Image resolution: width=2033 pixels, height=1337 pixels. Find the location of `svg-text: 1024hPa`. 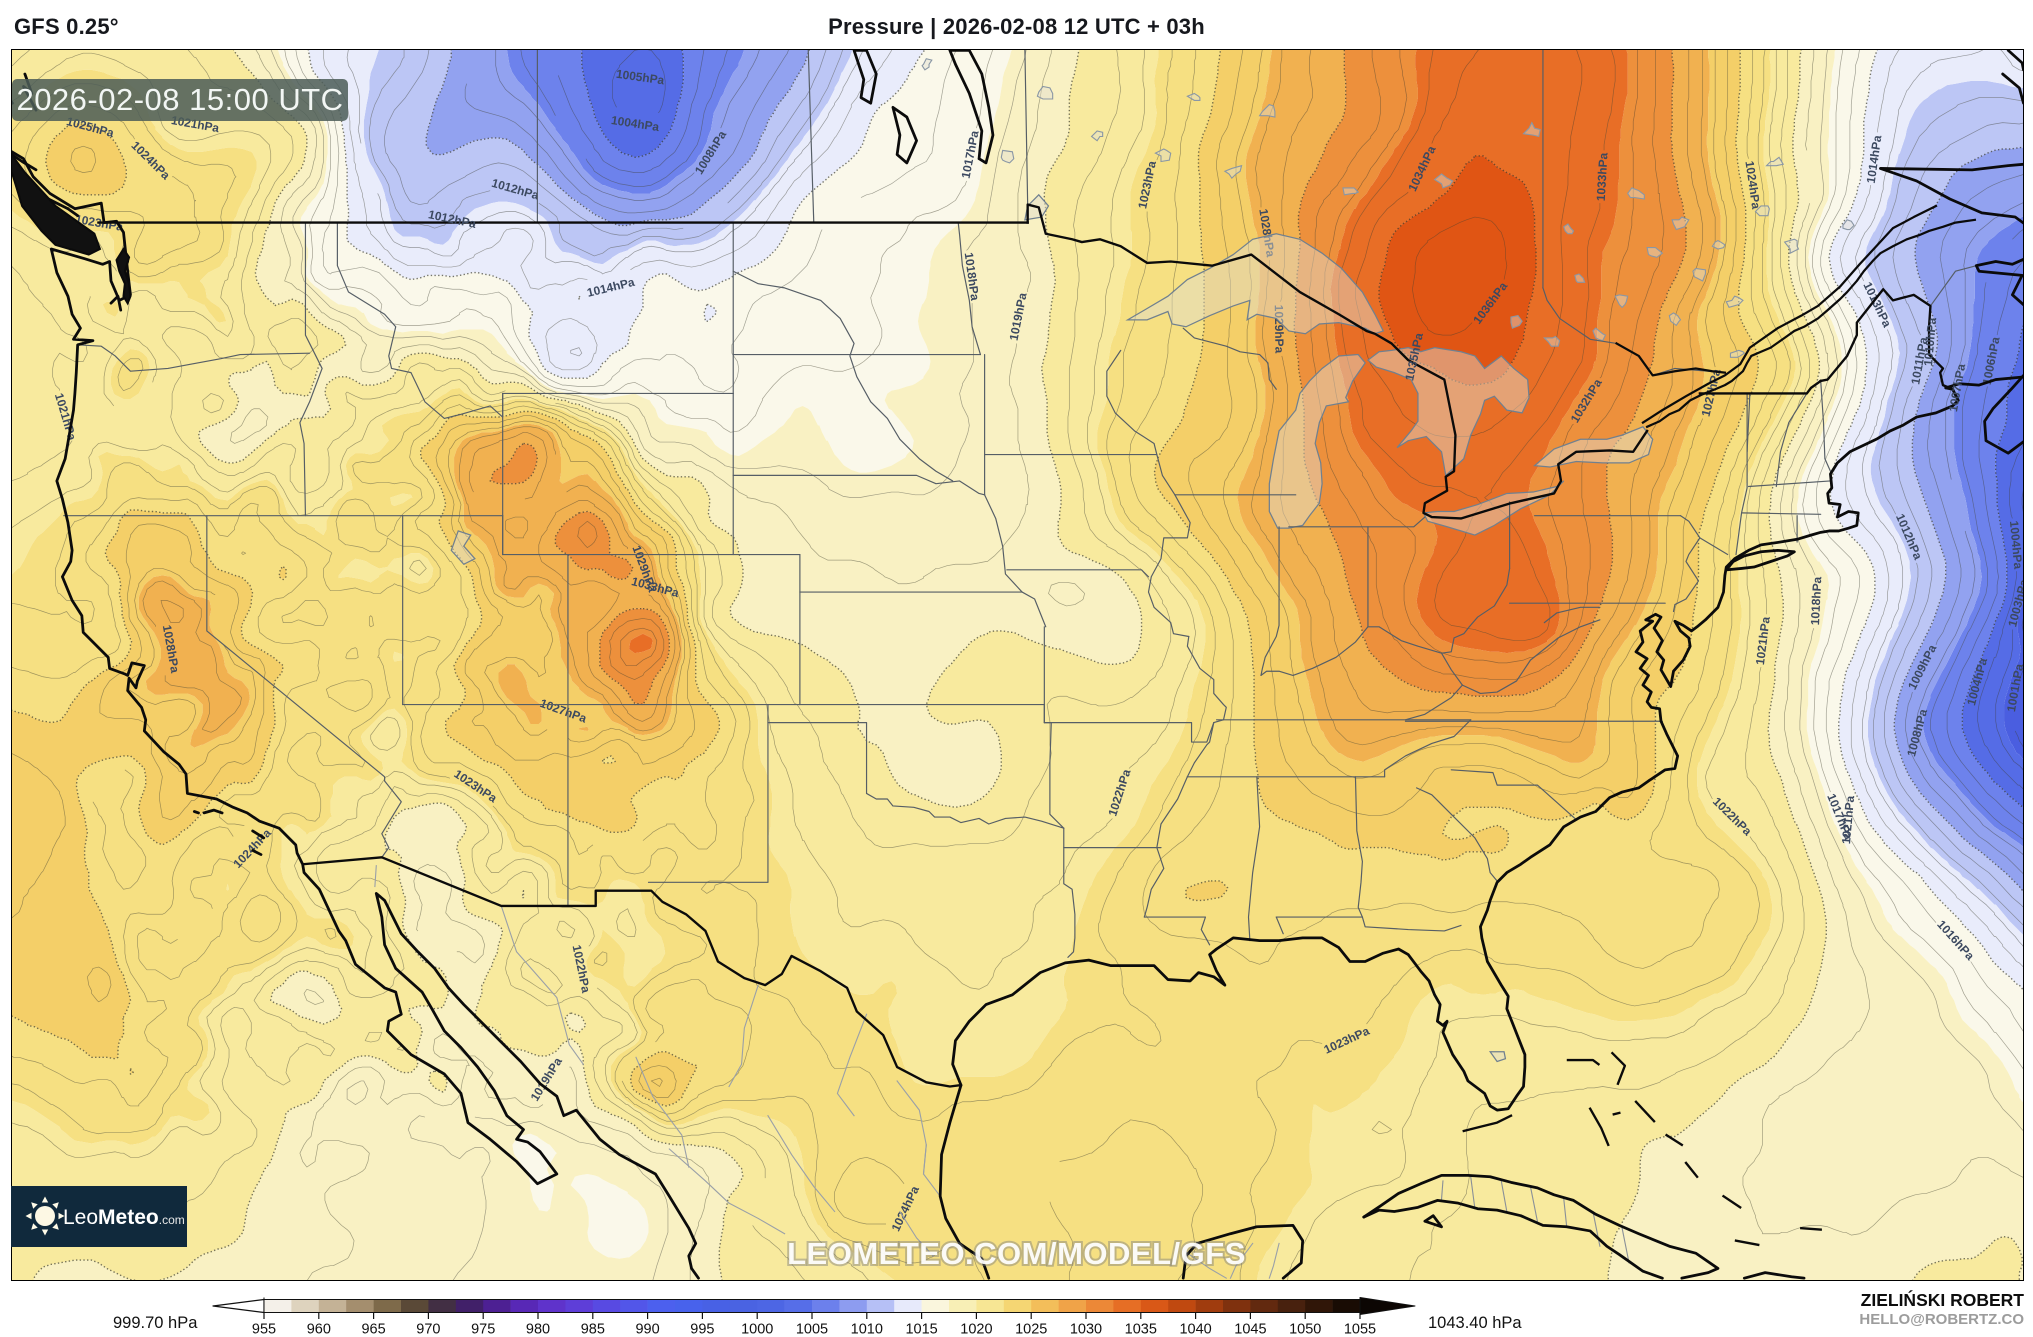

svg-text: 1024hPa is located at coordinates (1752, 185).